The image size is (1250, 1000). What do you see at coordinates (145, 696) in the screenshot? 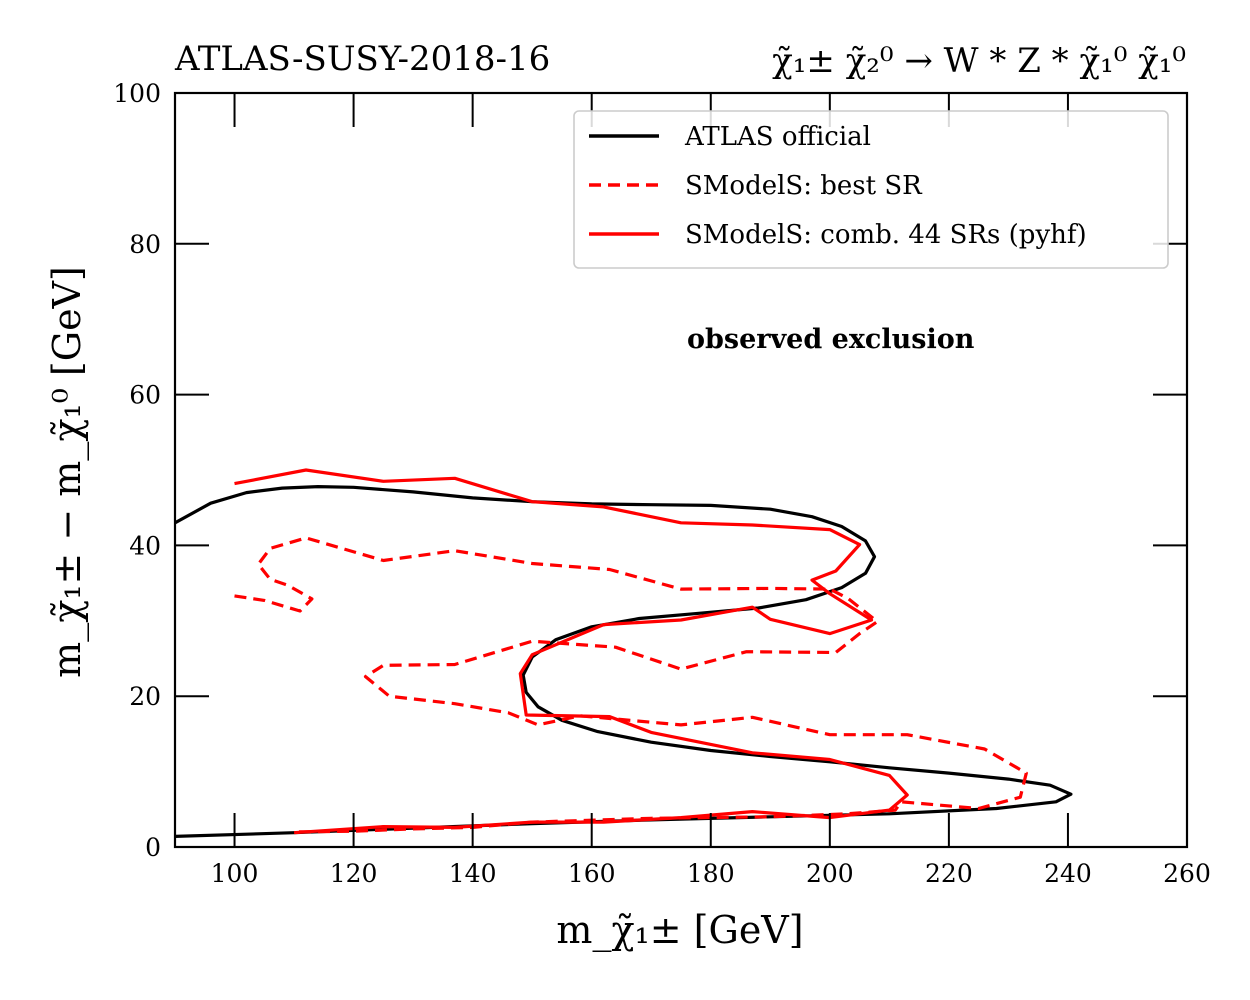
I see `y-tick-label: 20` at bounding box center [145, 696].